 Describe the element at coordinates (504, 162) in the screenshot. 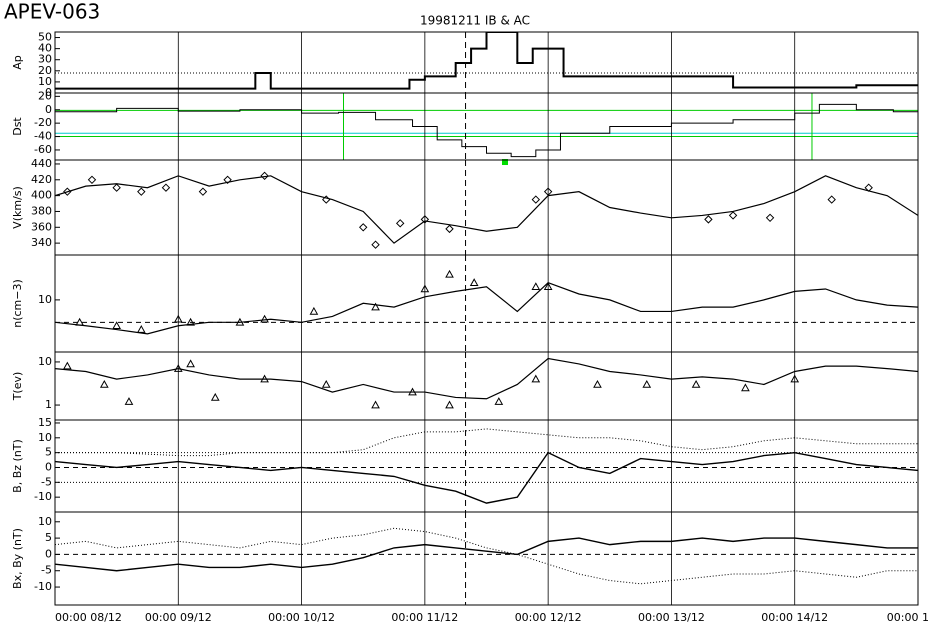

I see `point` at that location.